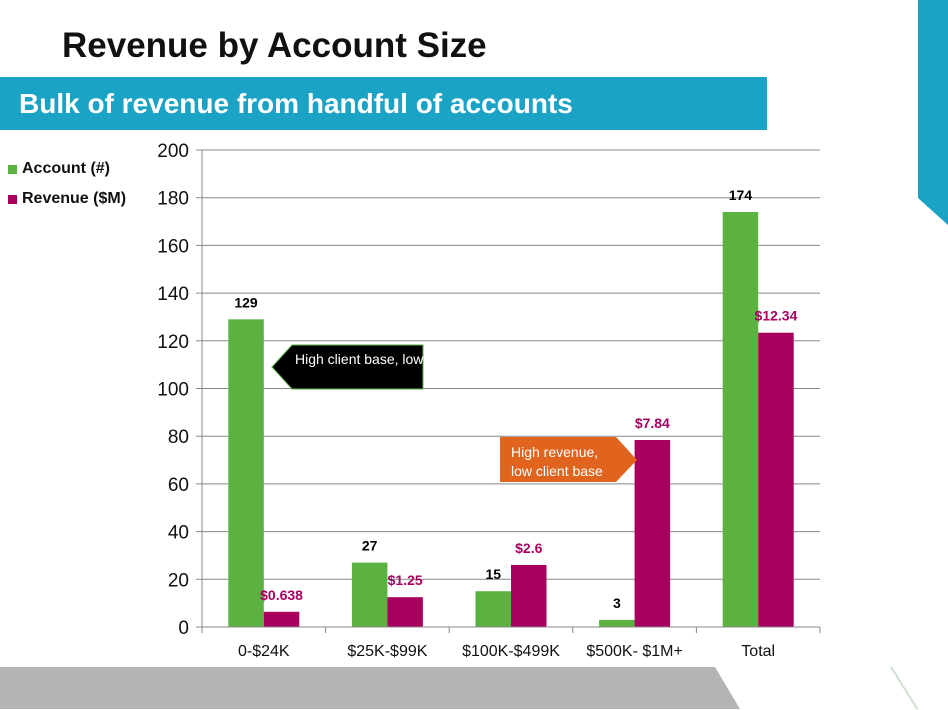  What do you see at coordinates (370, 688) in the screenshot?
I see `decorative-bottom-band` at bounding box center [370, 688].